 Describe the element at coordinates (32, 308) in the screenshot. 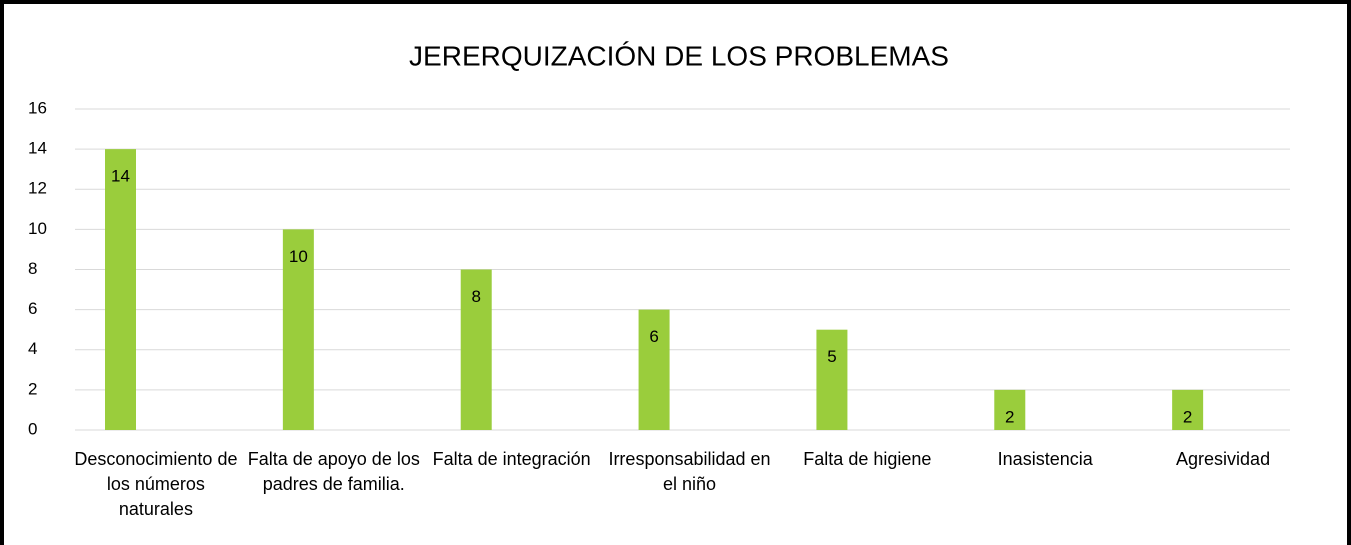

I see `y-tick-label: 6` at that location.